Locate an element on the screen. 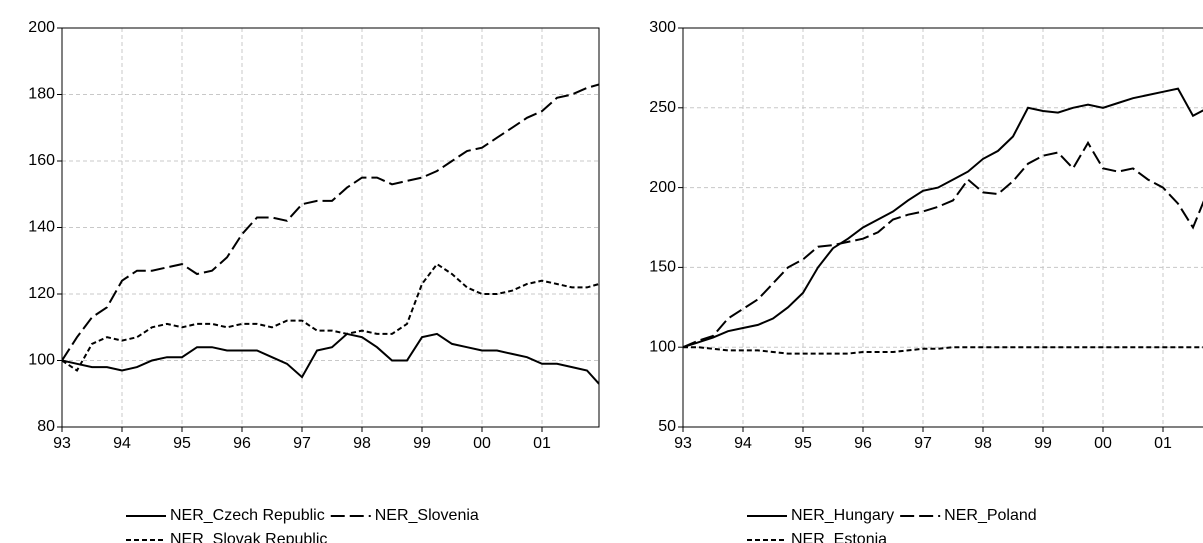 The height and width of the screenshot is (543, 1203). y-tick-label: 180 is located at coordinates (41, 94).